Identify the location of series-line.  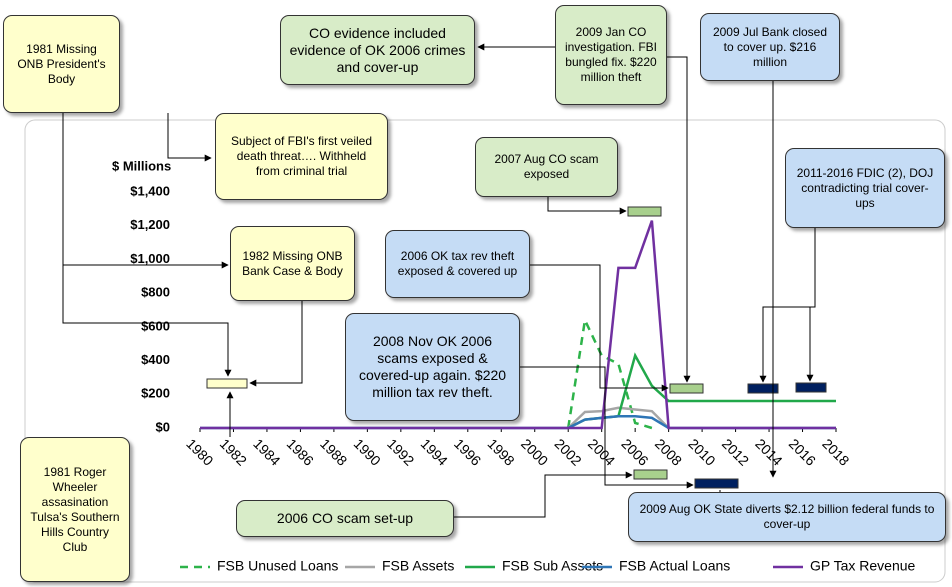
(618, 417).